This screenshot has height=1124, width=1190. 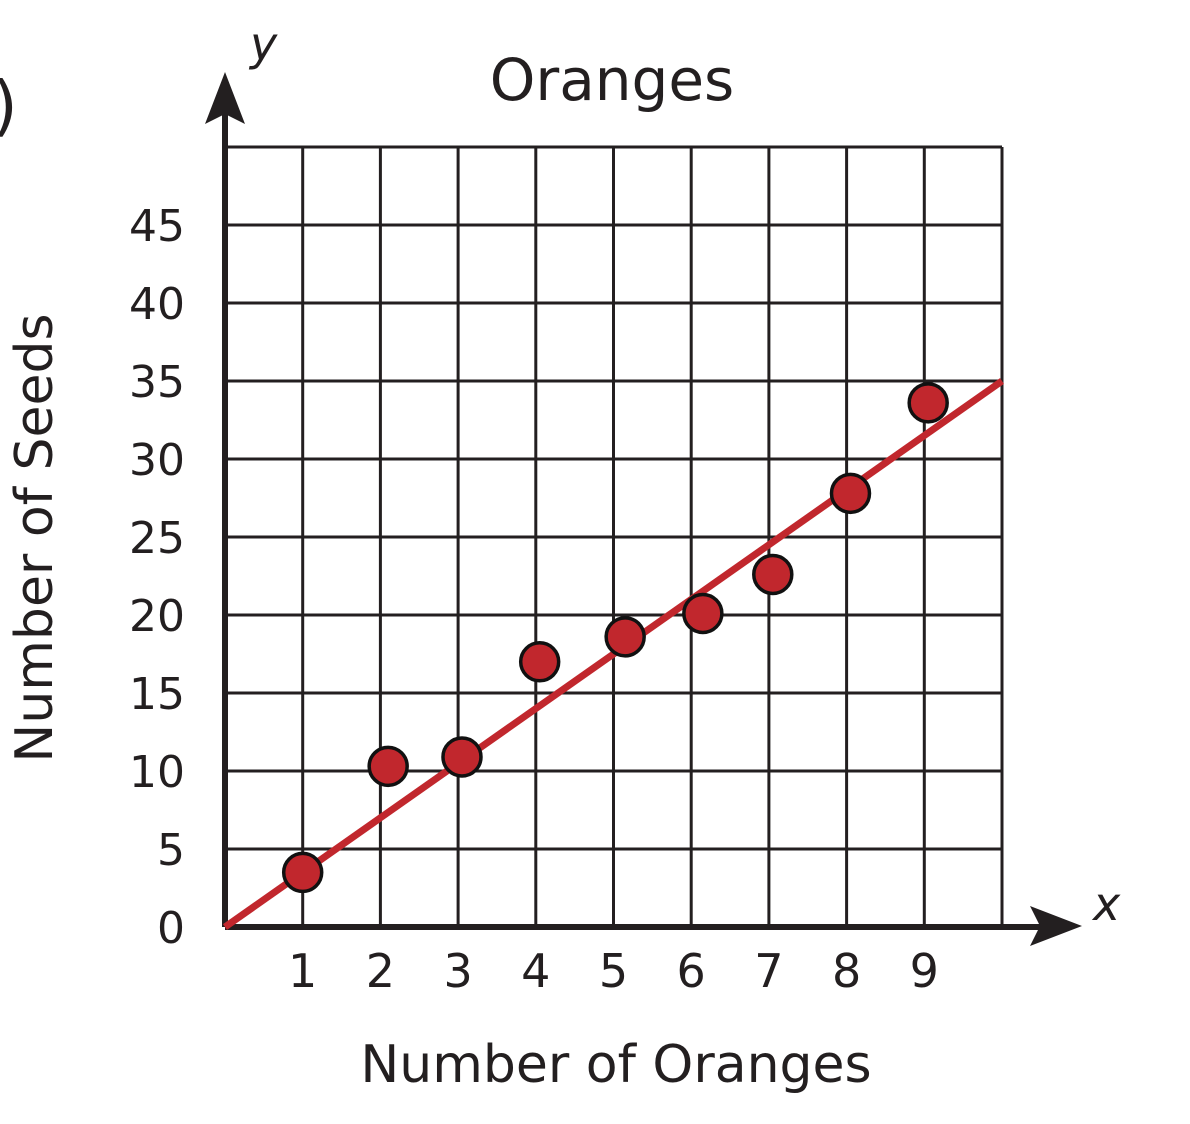 What do you see at coordinates (457, 971) in the screenshot?
I see `x-tick-label: 3` at bounding box center [457, 971].